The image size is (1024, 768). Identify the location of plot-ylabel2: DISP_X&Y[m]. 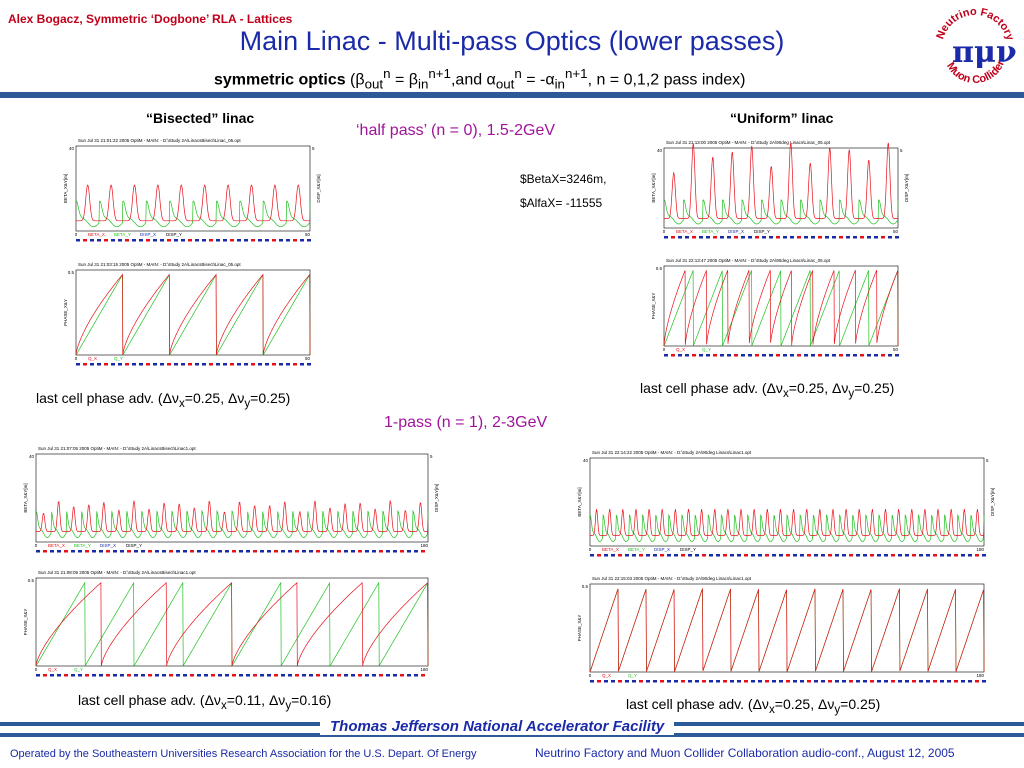
(992, 502).